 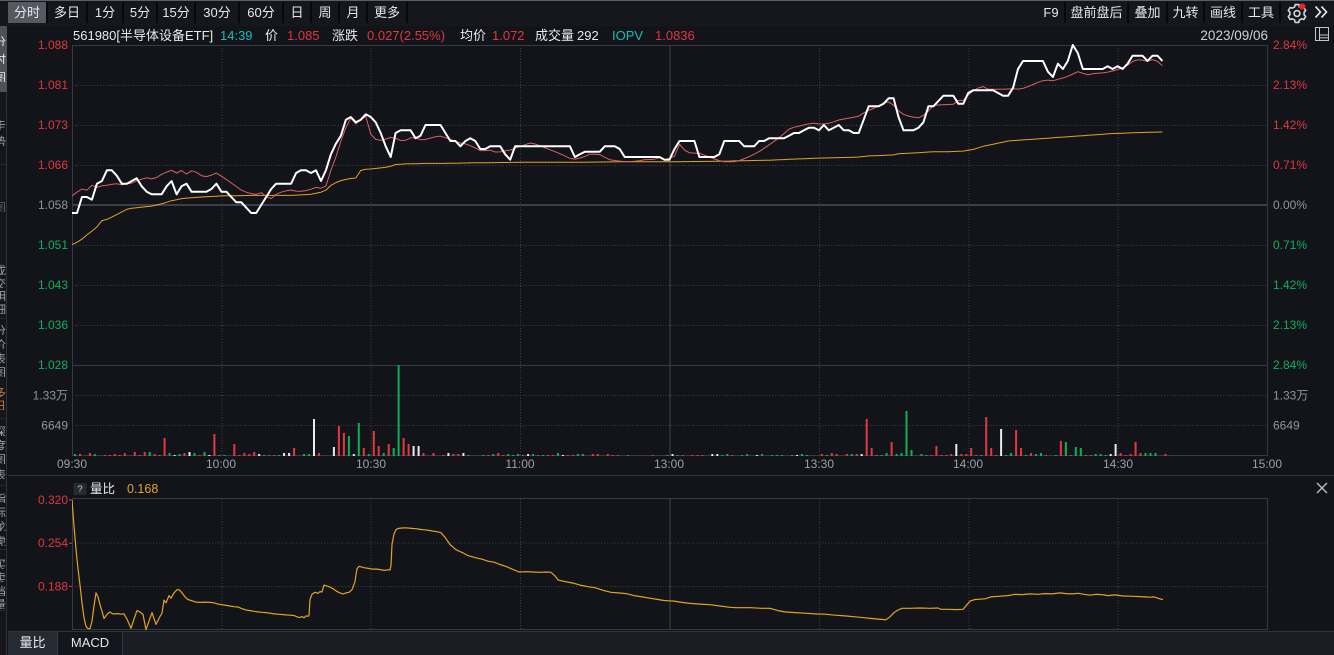 What do you see at coordinates (102, 489) in the screenshot?
I see `svg-text: 量比` at bounding box center [102, 489].